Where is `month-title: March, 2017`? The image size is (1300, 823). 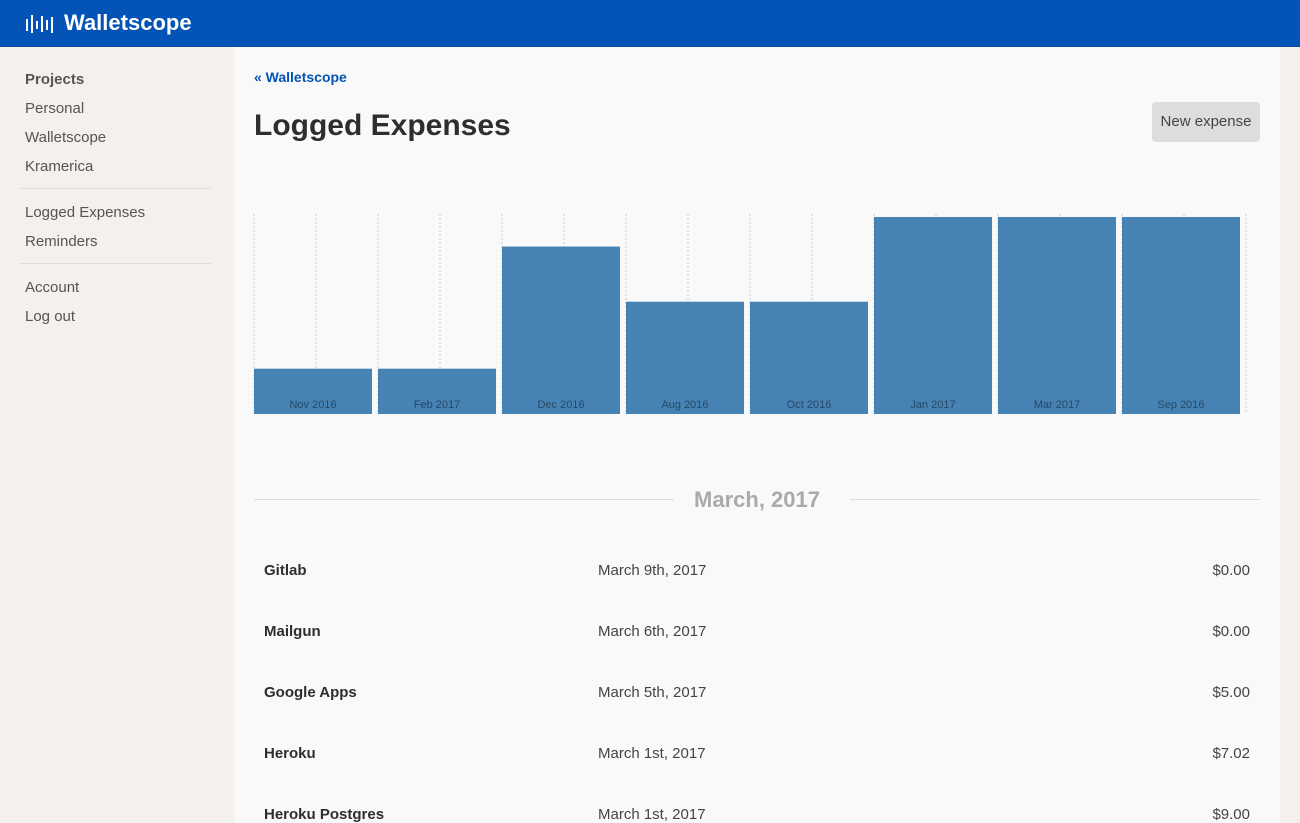
month-title: March, 2017 is located at coordinates (757, 499).